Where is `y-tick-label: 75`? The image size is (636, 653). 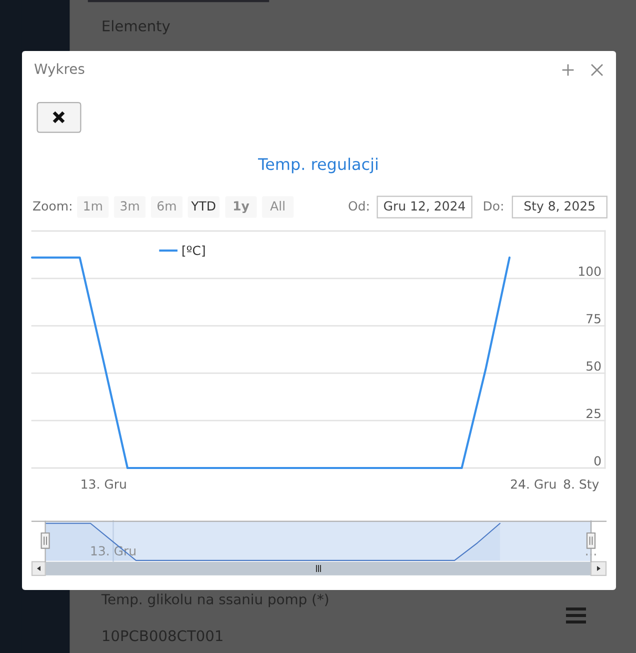 y-tick-label: 75 is located at coordinates (593, 319).